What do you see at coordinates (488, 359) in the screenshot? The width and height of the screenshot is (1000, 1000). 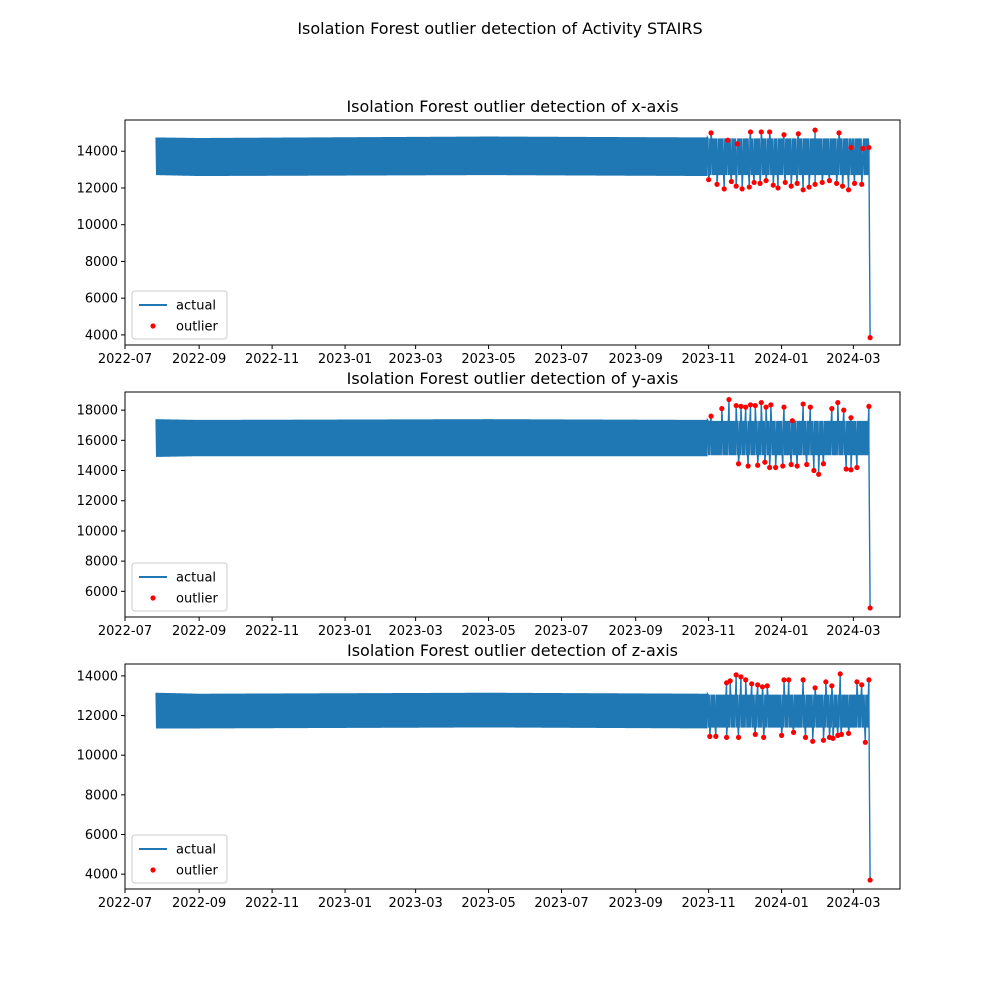 I see `x-tick-label: 2023-05` at bounding box center [488, 359].